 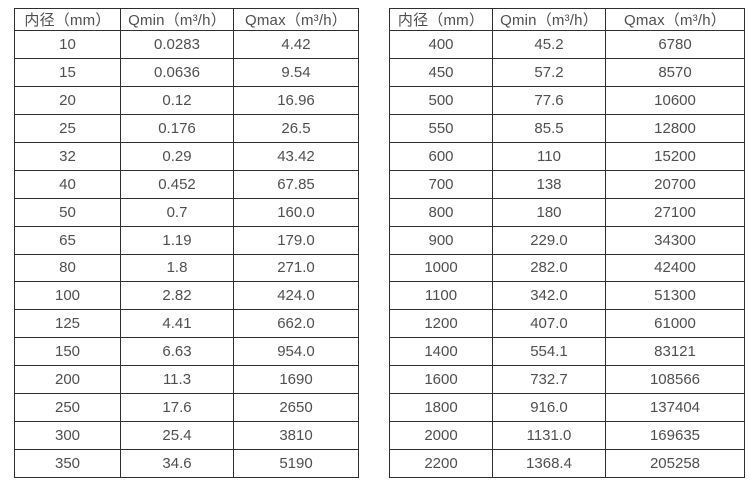 What do you see at coordinates (67, 44) in the screenshot?
I see `diameter-cell: 10` at bounding box center [67, 44].